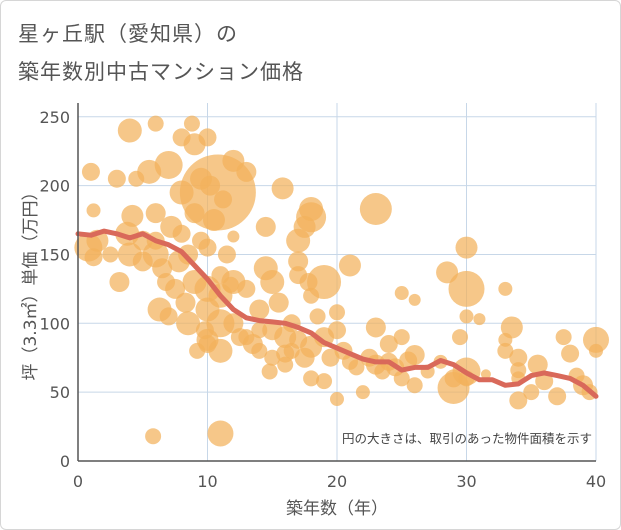 The width and height of the screenshot is (621, 530). Describe the element at coordinates (467, 438) in the screenshot. I see `bubble-size-note: 円の大きさは、取引のあった物件面積を示す` at that location.